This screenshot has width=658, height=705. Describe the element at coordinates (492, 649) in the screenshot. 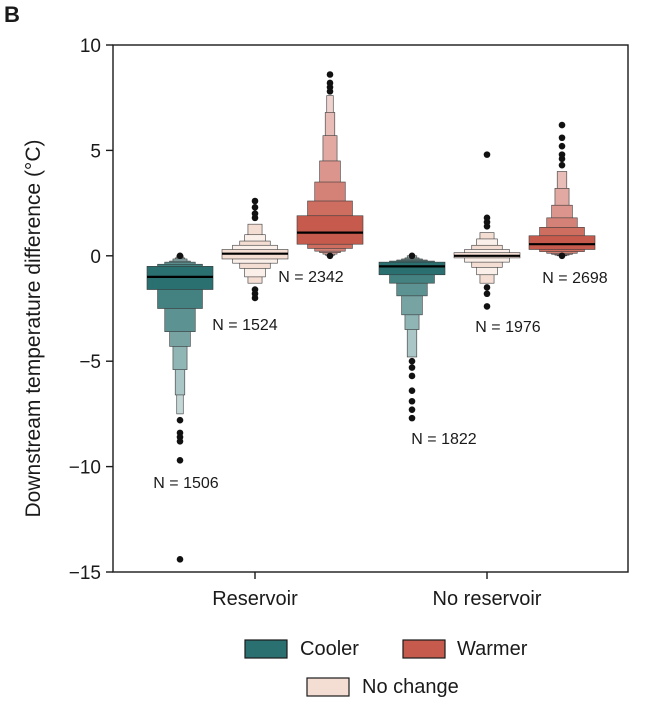

I see `legend-label: Warmer` at that location.